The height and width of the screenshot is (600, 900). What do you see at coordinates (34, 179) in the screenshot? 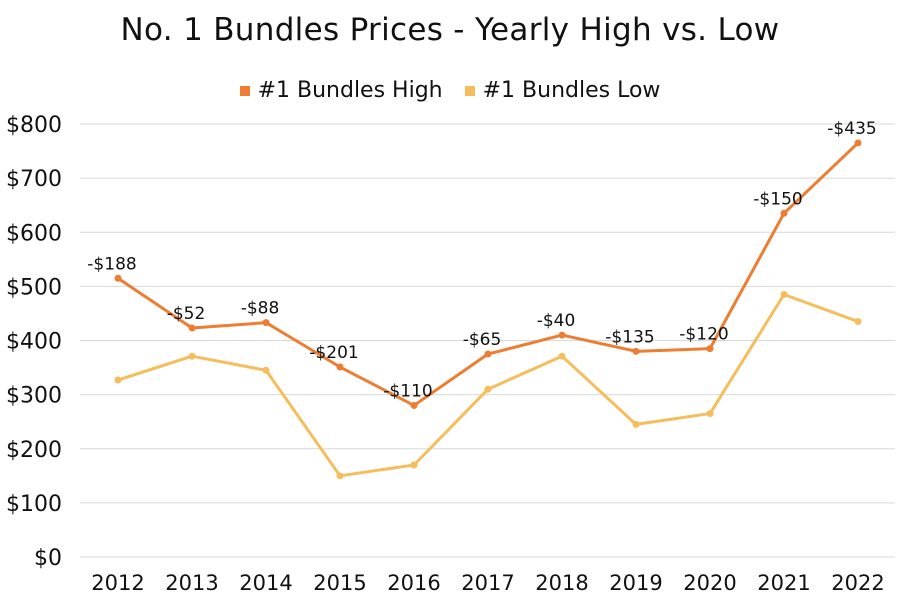
I see `y-tick-label: $700` at bounding box center [34, 179].